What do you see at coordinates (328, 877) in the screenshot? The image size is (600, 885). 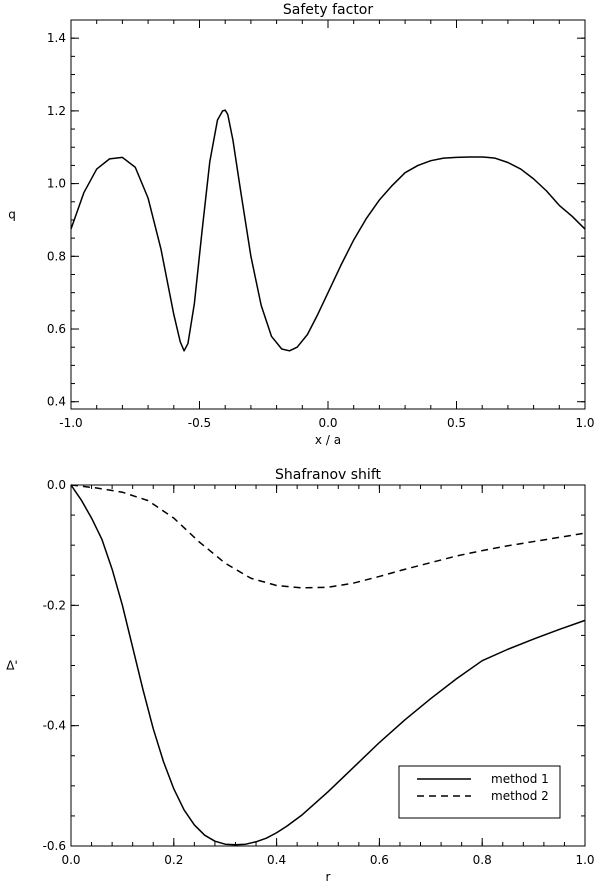 I see `x-axis-label: r` at bounding box center [328, 877].